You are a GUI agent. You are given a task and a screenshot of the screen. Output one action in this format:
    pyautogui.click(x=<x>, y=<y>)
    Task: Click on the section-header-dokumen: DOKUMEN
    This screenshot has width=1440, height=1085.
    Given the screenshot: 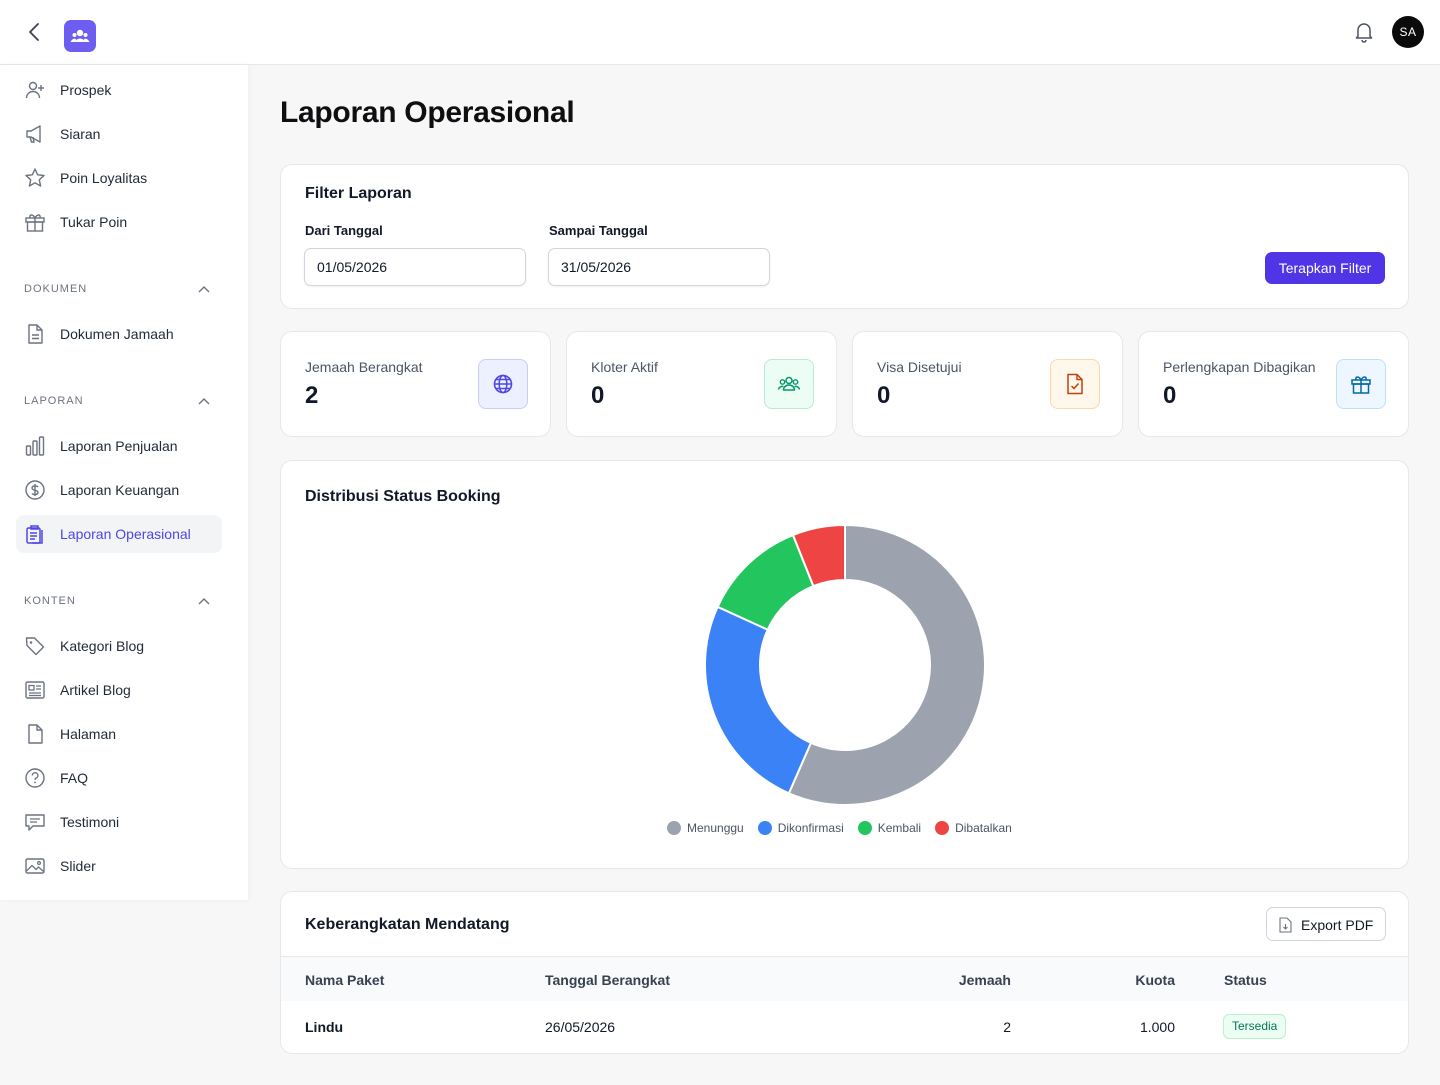 What is the action you would take?
    pyautogui.click(x=120, y=290)
    